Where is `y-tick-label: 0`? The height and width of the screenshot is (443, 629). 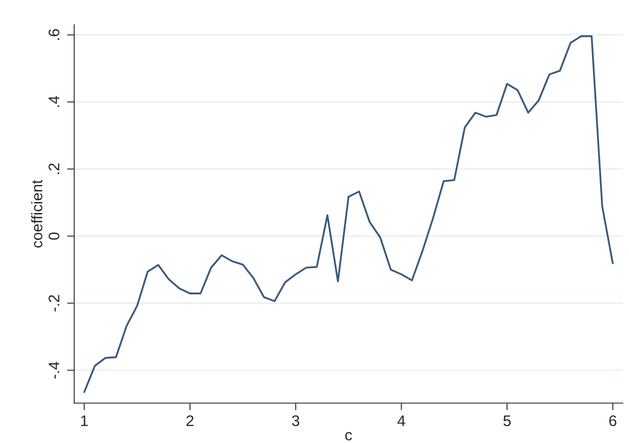
y-tick-label: 0 is located at coordinates (54, 236).